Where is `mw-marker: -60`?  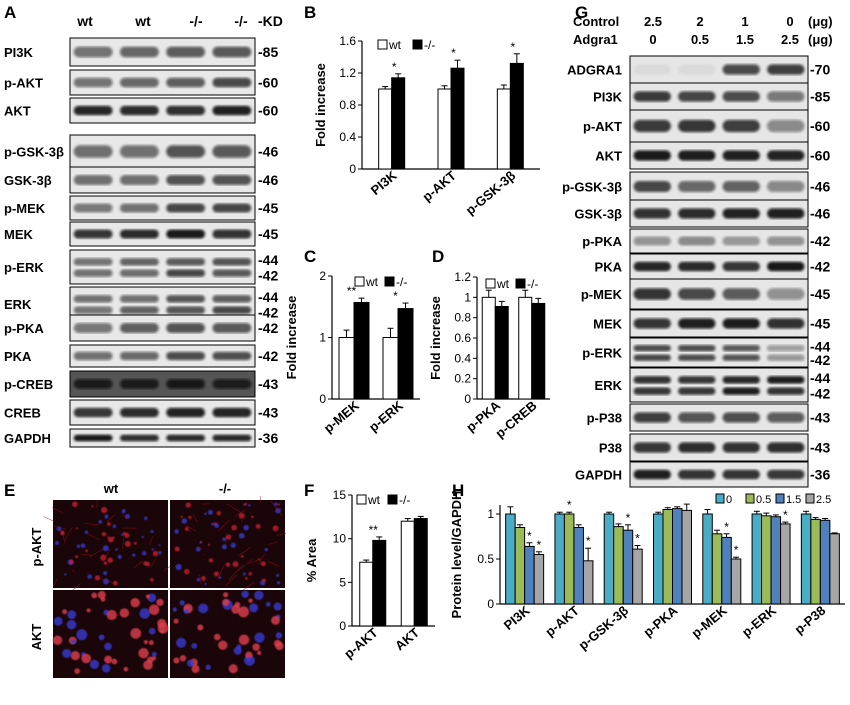 mw-marker: -60 is located at coordinates (820, 126).